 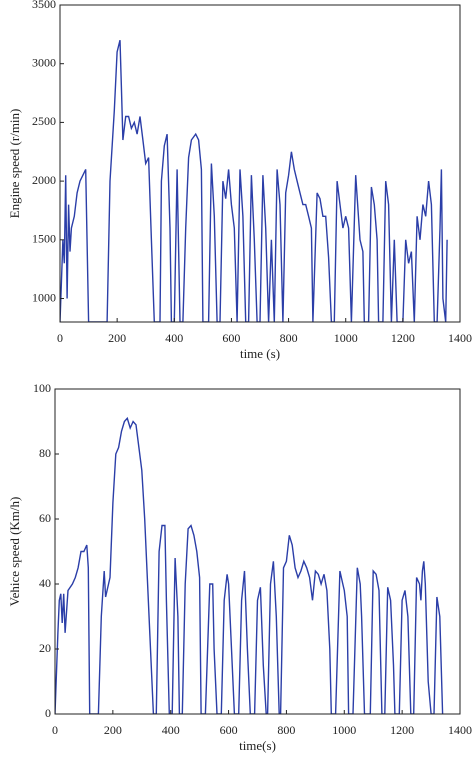 What do you see at coordinates (257, 745) in the screenshot?
I see `x-axis-label: time(s)` at bounding box center [257, 745].